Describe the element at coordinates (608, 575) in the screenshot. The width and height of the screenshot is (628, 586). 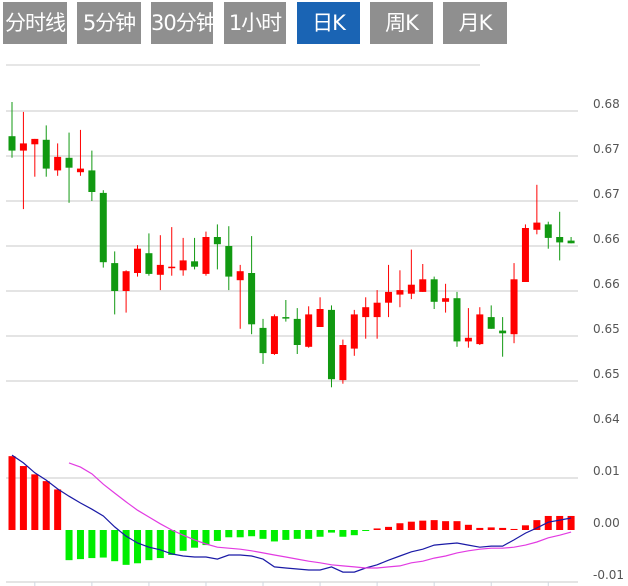
I see `macd-tick-label: -0.01` at that location.